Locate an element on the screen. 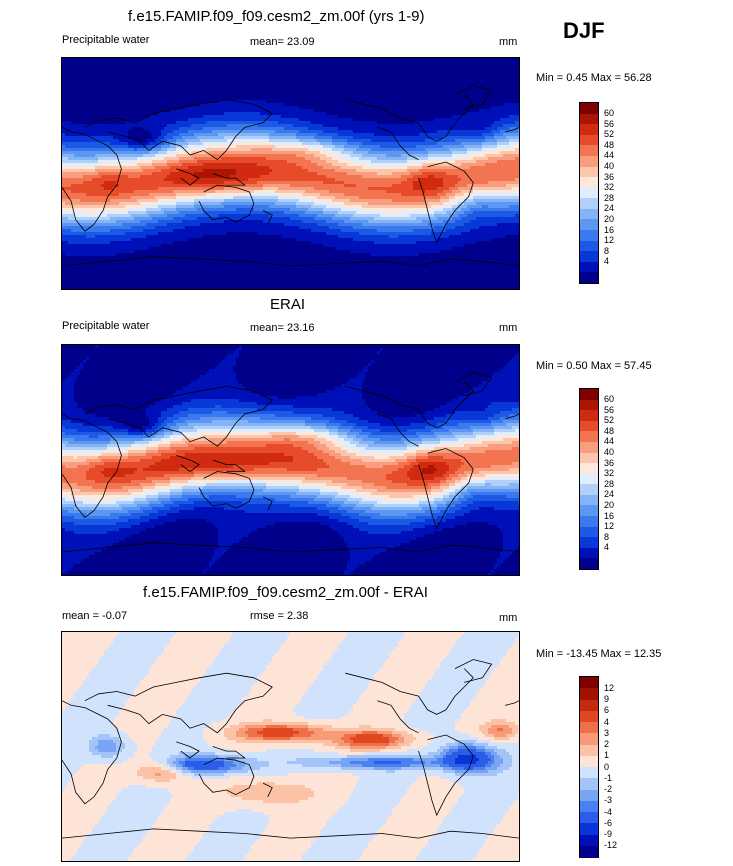 The width and height of the screenshot is (733, 866). colorbar-tick-label: 36 is located at coordinates (609, 463).